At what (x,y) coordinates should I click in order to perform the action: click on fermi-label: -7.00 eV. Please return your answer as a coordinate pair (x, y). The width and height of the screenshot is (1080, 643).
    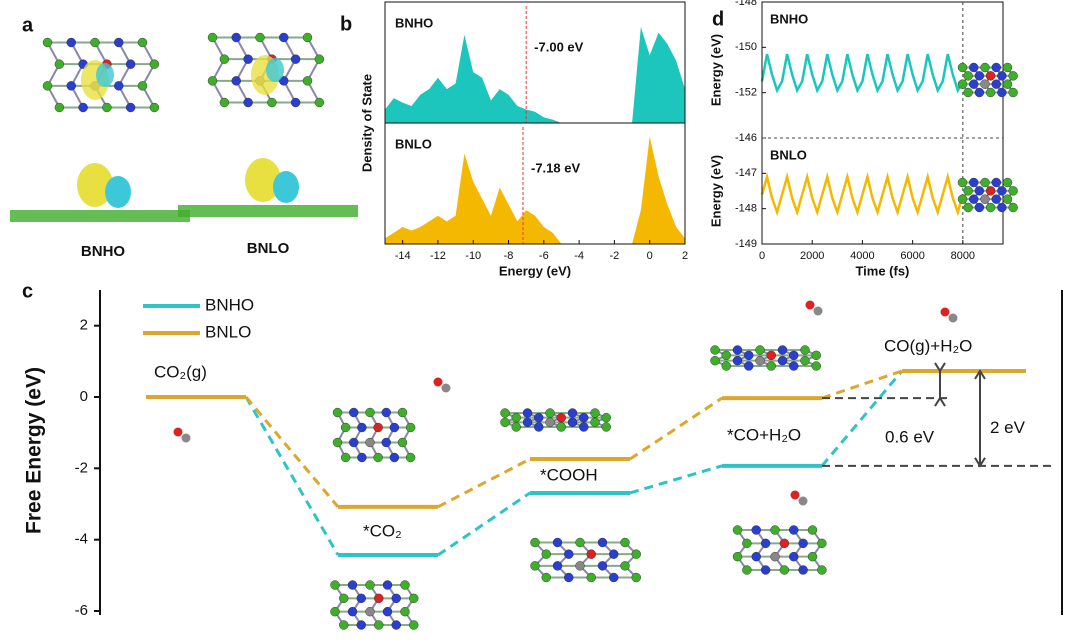
    Looking at the image, I should click on (558, 46).